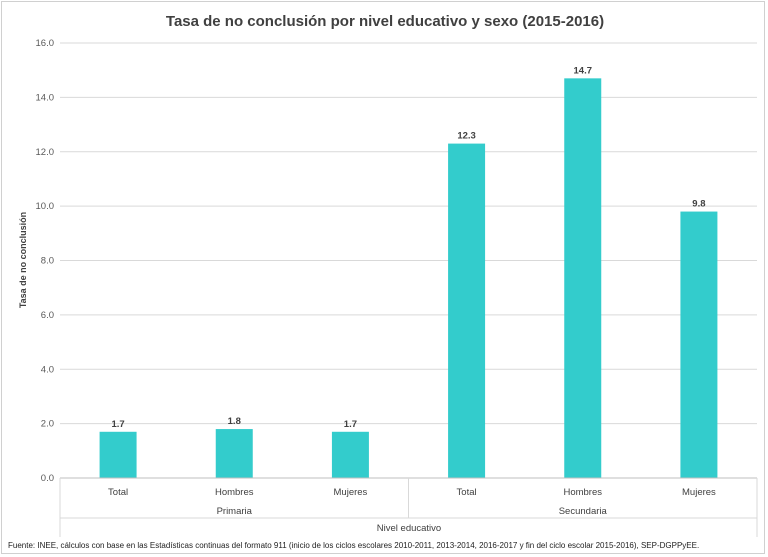  I want to click on data-label: 12.3, so click(466, 136).